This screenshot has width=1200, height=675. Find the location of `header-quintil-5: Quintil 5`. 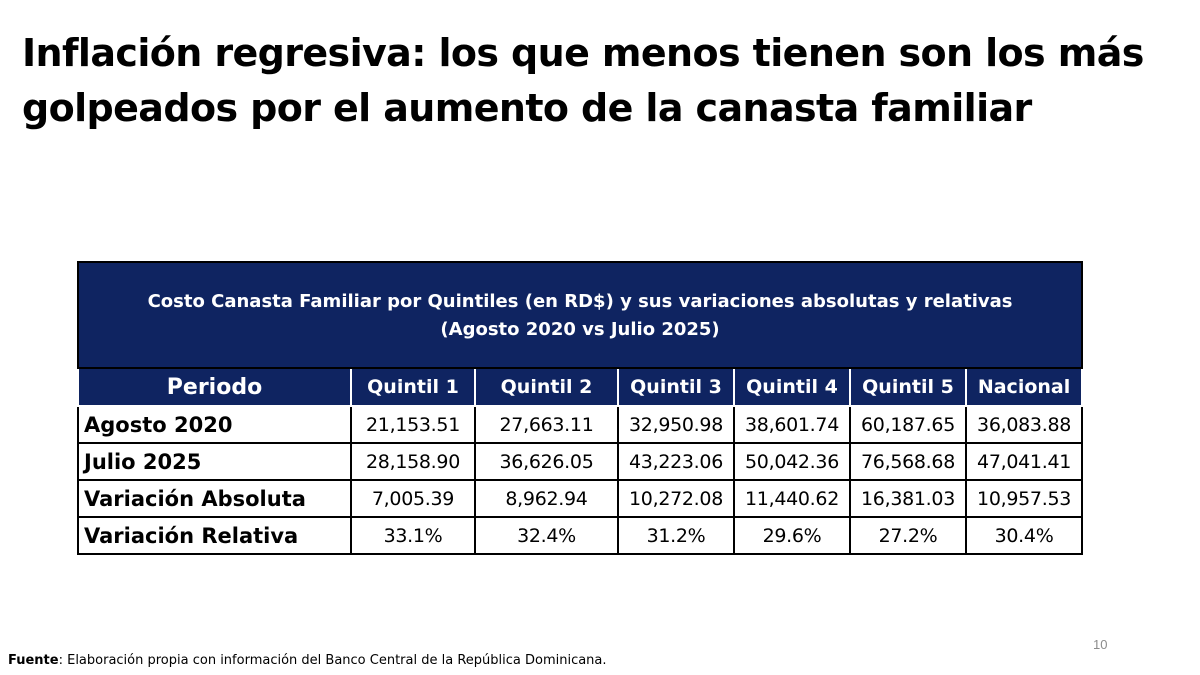

header-quintil-5: Quintil 5 is located at coordinates (908, 387).